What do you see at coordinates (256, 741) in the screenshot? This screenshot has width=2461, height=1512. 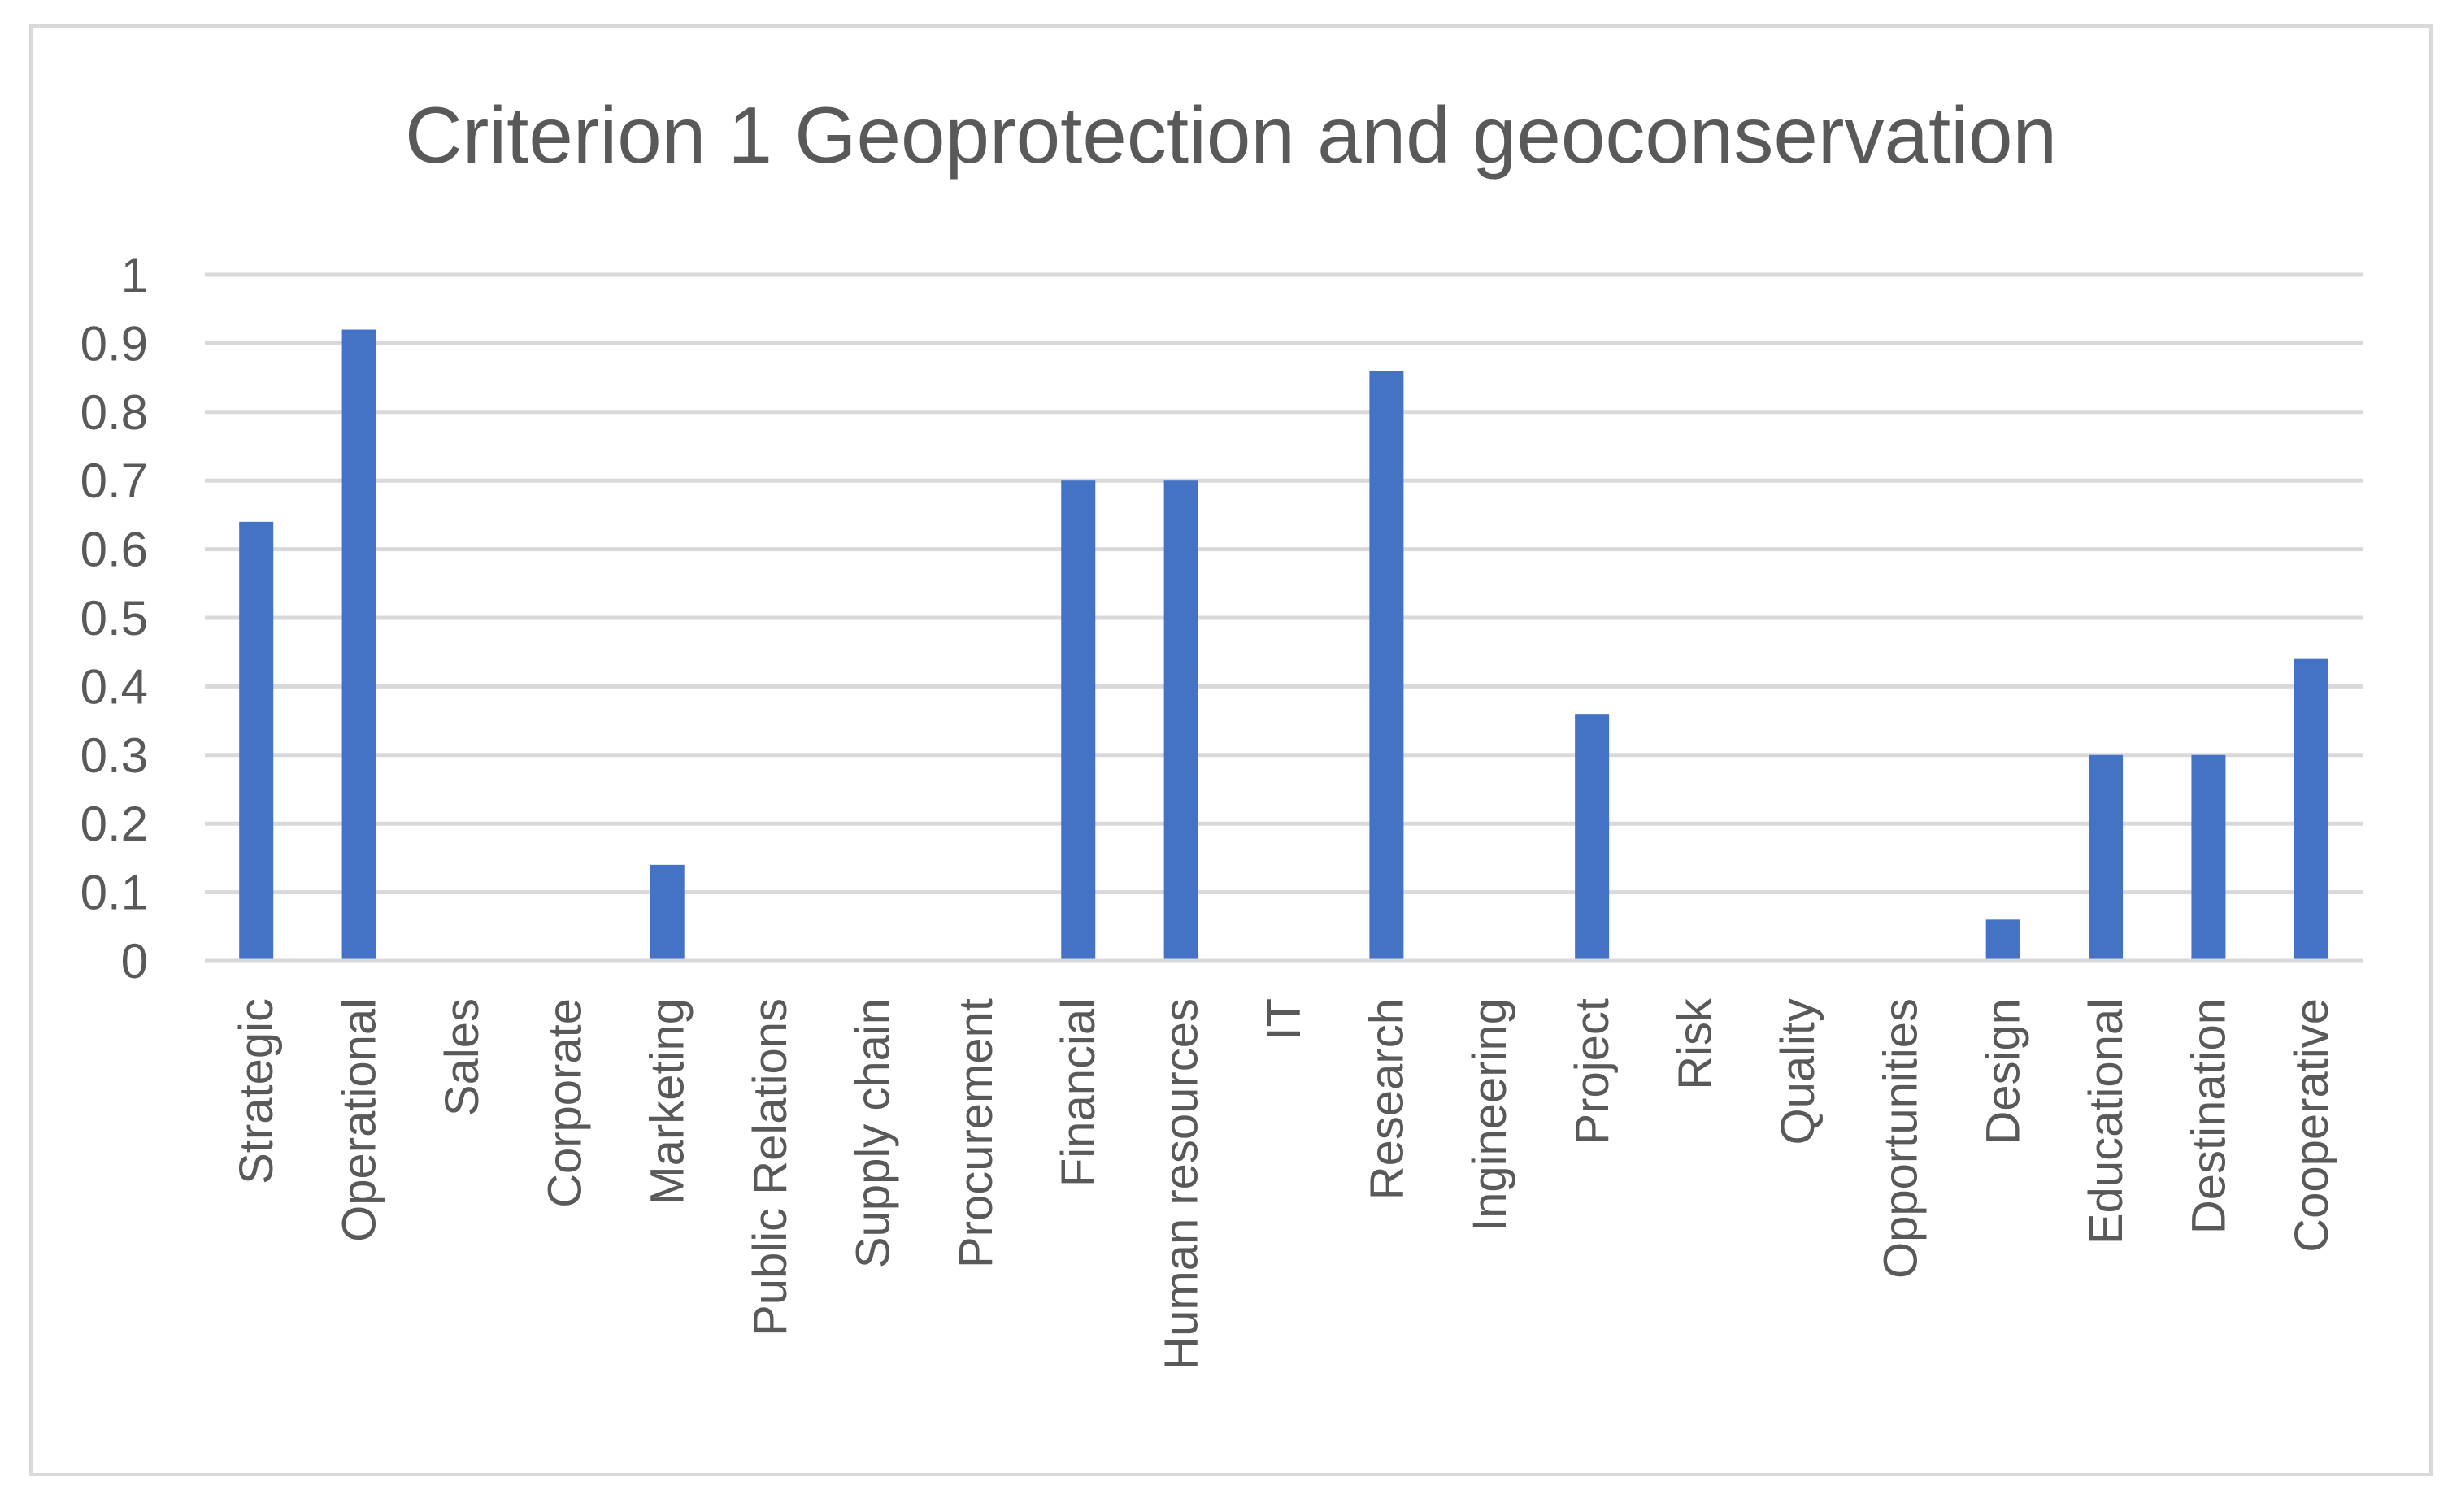 I see `bar-strategic` at bounding box center [256, 741].